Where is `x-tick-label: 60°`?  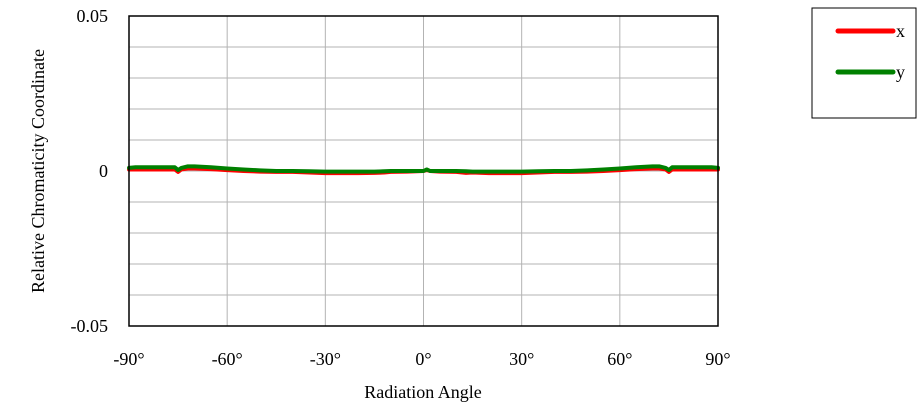 x-tick-label: 60° is located at coordinates (619, 359).